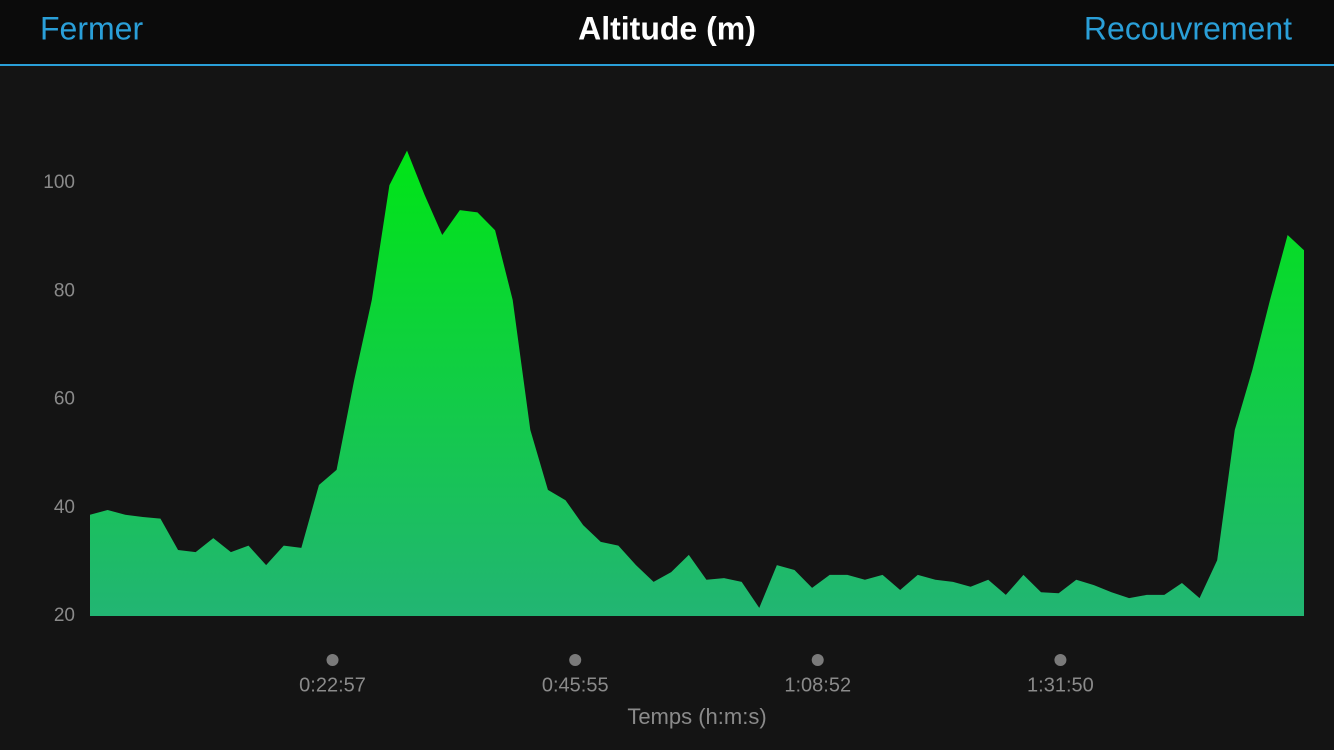 This screenshot has width=1334, height=750. What do you see at coordinates (64, 615) in the screenshot?
I see `y-tick-label: 20` at bounding box center [64, 615].